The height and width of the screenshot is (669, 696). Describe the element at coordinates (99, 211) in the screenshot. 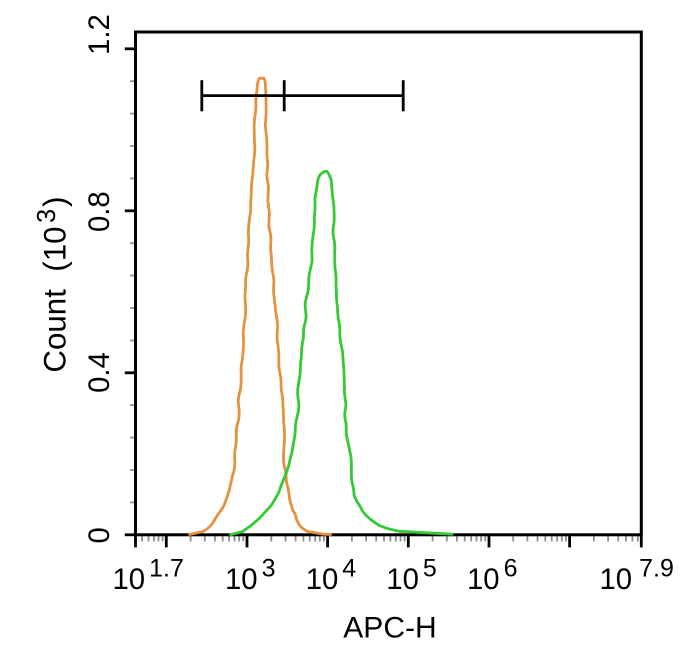

I see `svg-text: 0.8` at that location.